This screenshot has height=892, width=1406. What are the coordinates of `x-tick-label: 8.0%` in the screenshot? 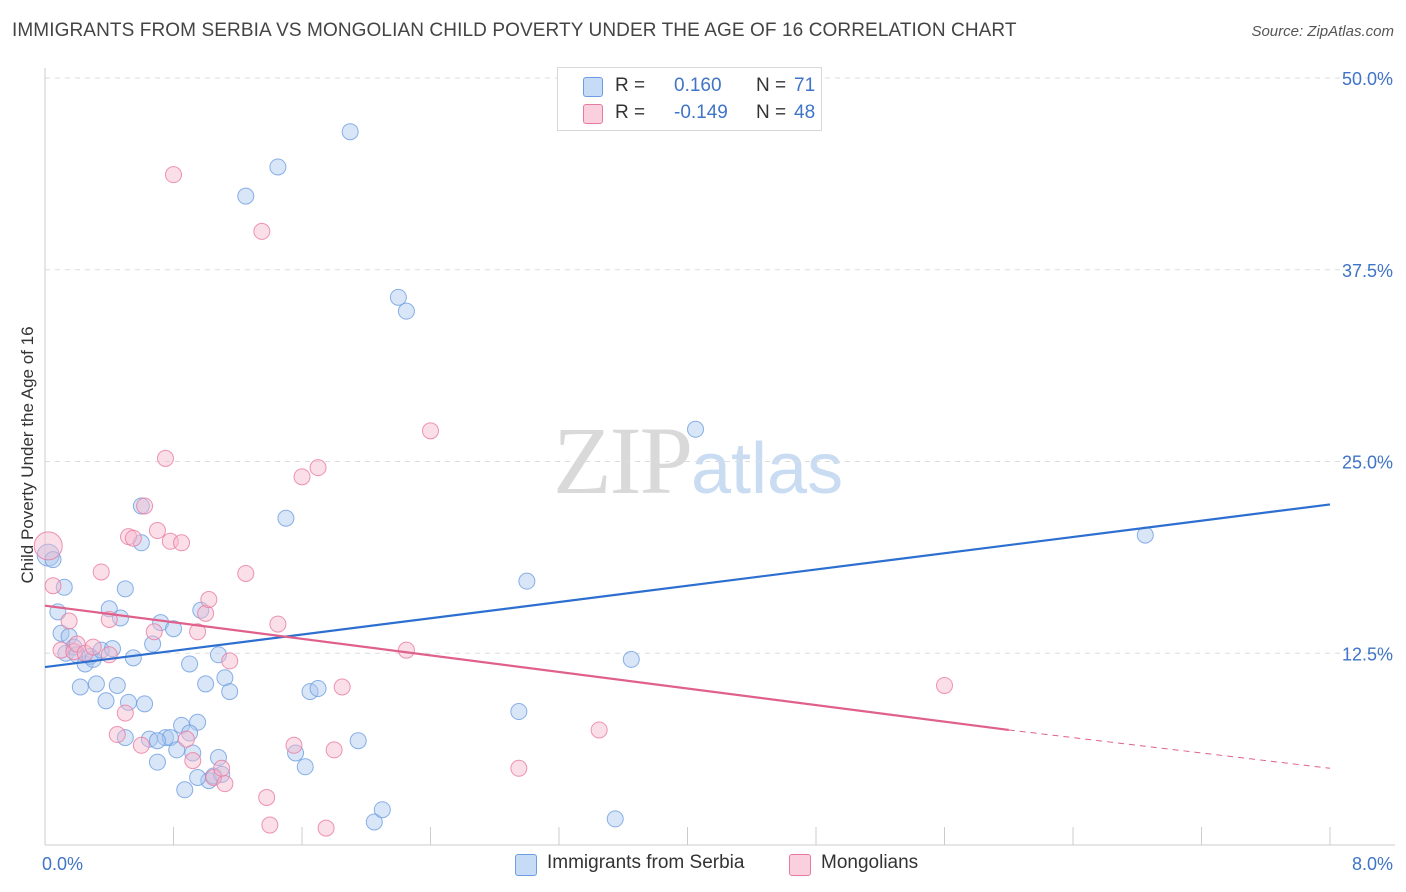 It's located at (1372, 864).